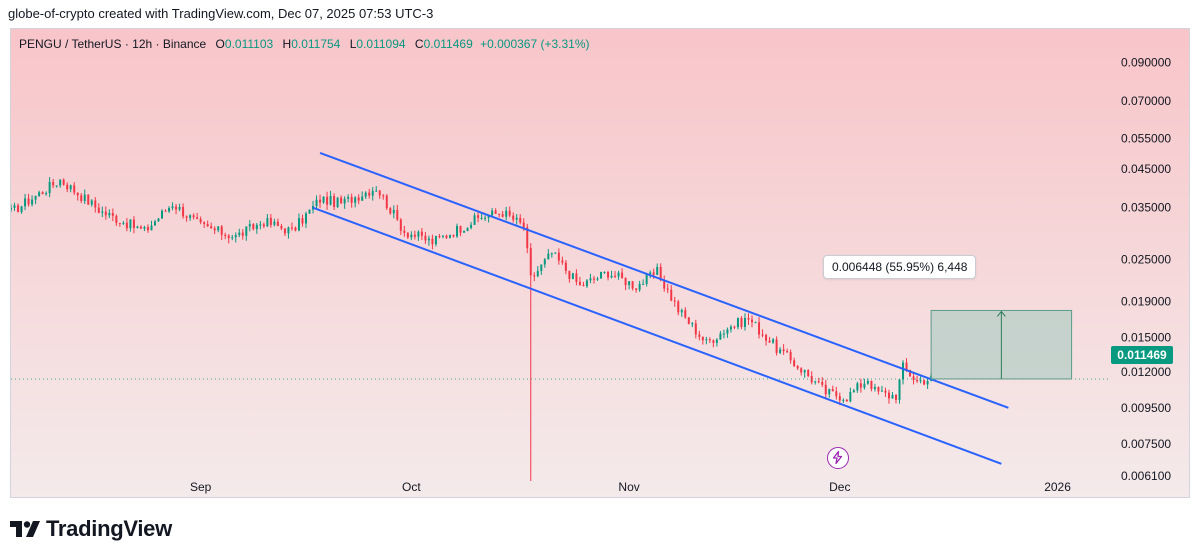 The image size is (1200, 560). I want to click on measure-label: 0.006448 (55.95%) 6,448, so click(900, 267).